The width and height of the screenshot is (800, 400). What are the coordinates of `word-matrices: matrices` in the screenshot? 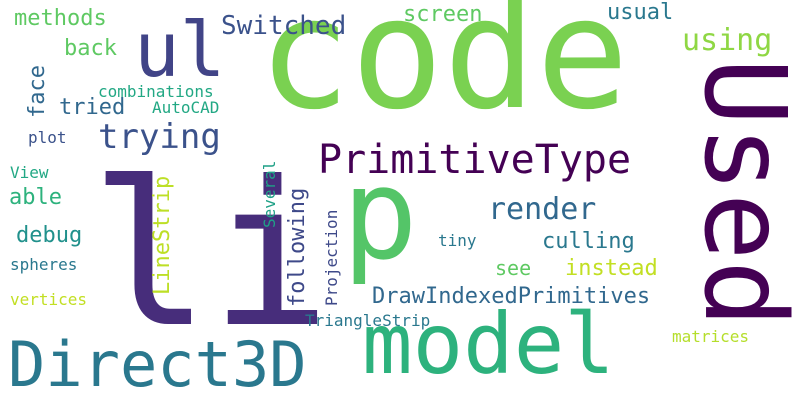 It's located at (711, 336).